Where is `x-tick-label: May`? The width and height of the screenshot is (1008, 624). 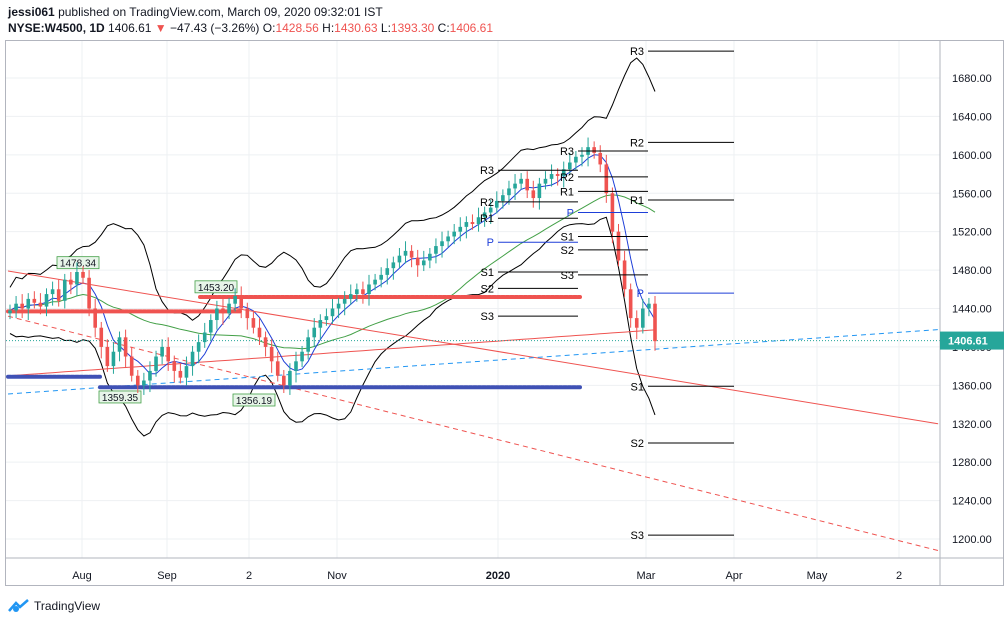
x-tick-label: May is located at coordinates (817, 576).